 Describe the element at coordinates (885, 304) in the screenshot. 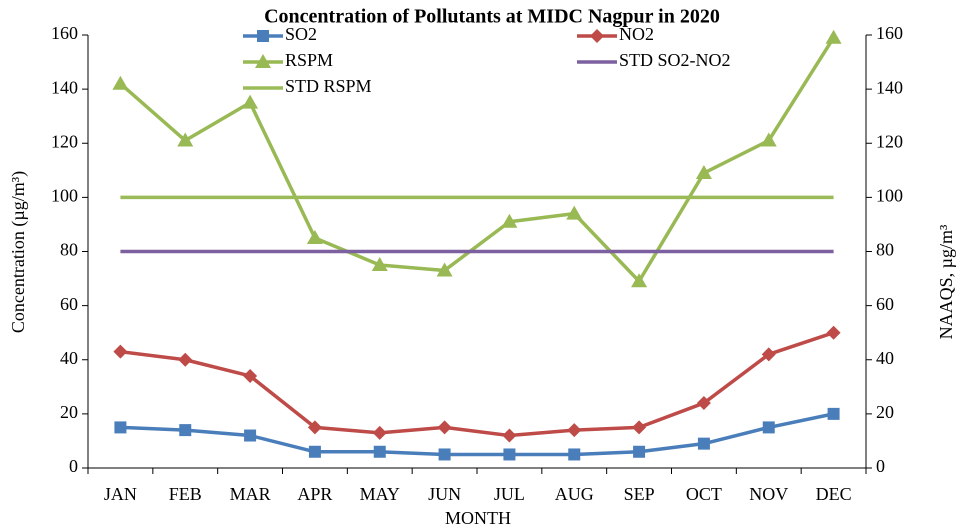

I see `y2-tick-label: 60` at that location.